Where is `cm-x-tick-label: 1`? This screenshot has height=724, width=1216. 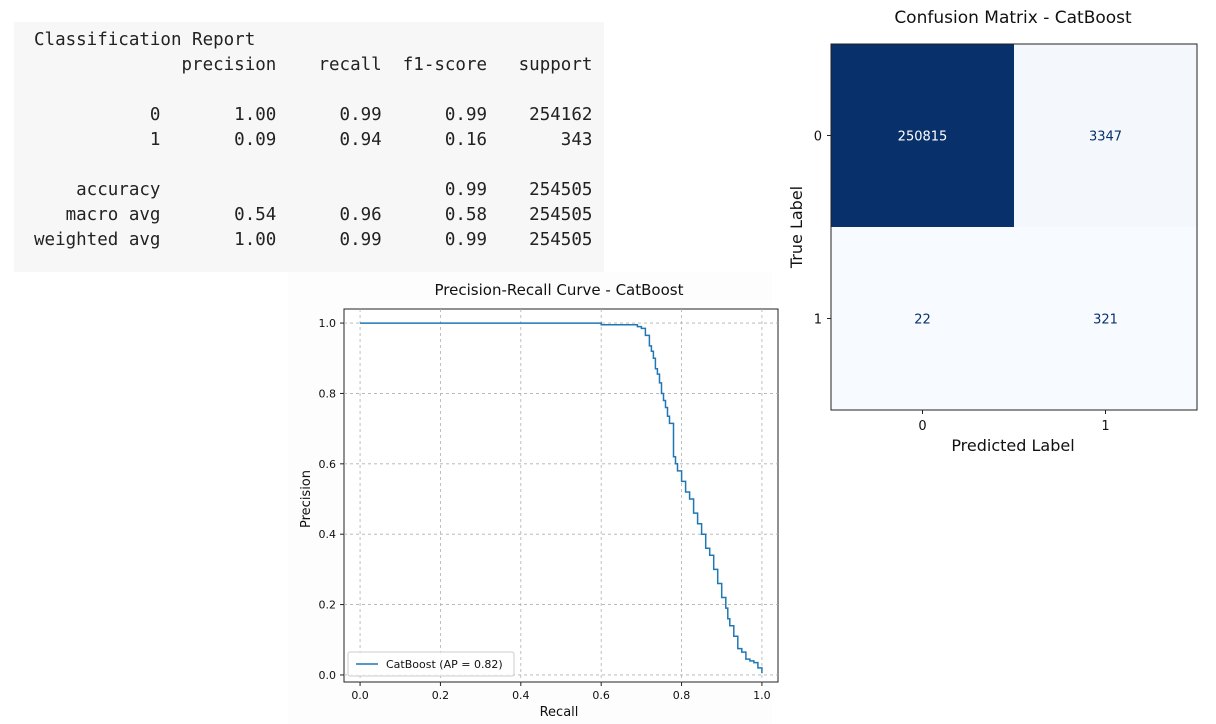 cm-x-tick-label: 1 is located at coordinates (1105, 426).